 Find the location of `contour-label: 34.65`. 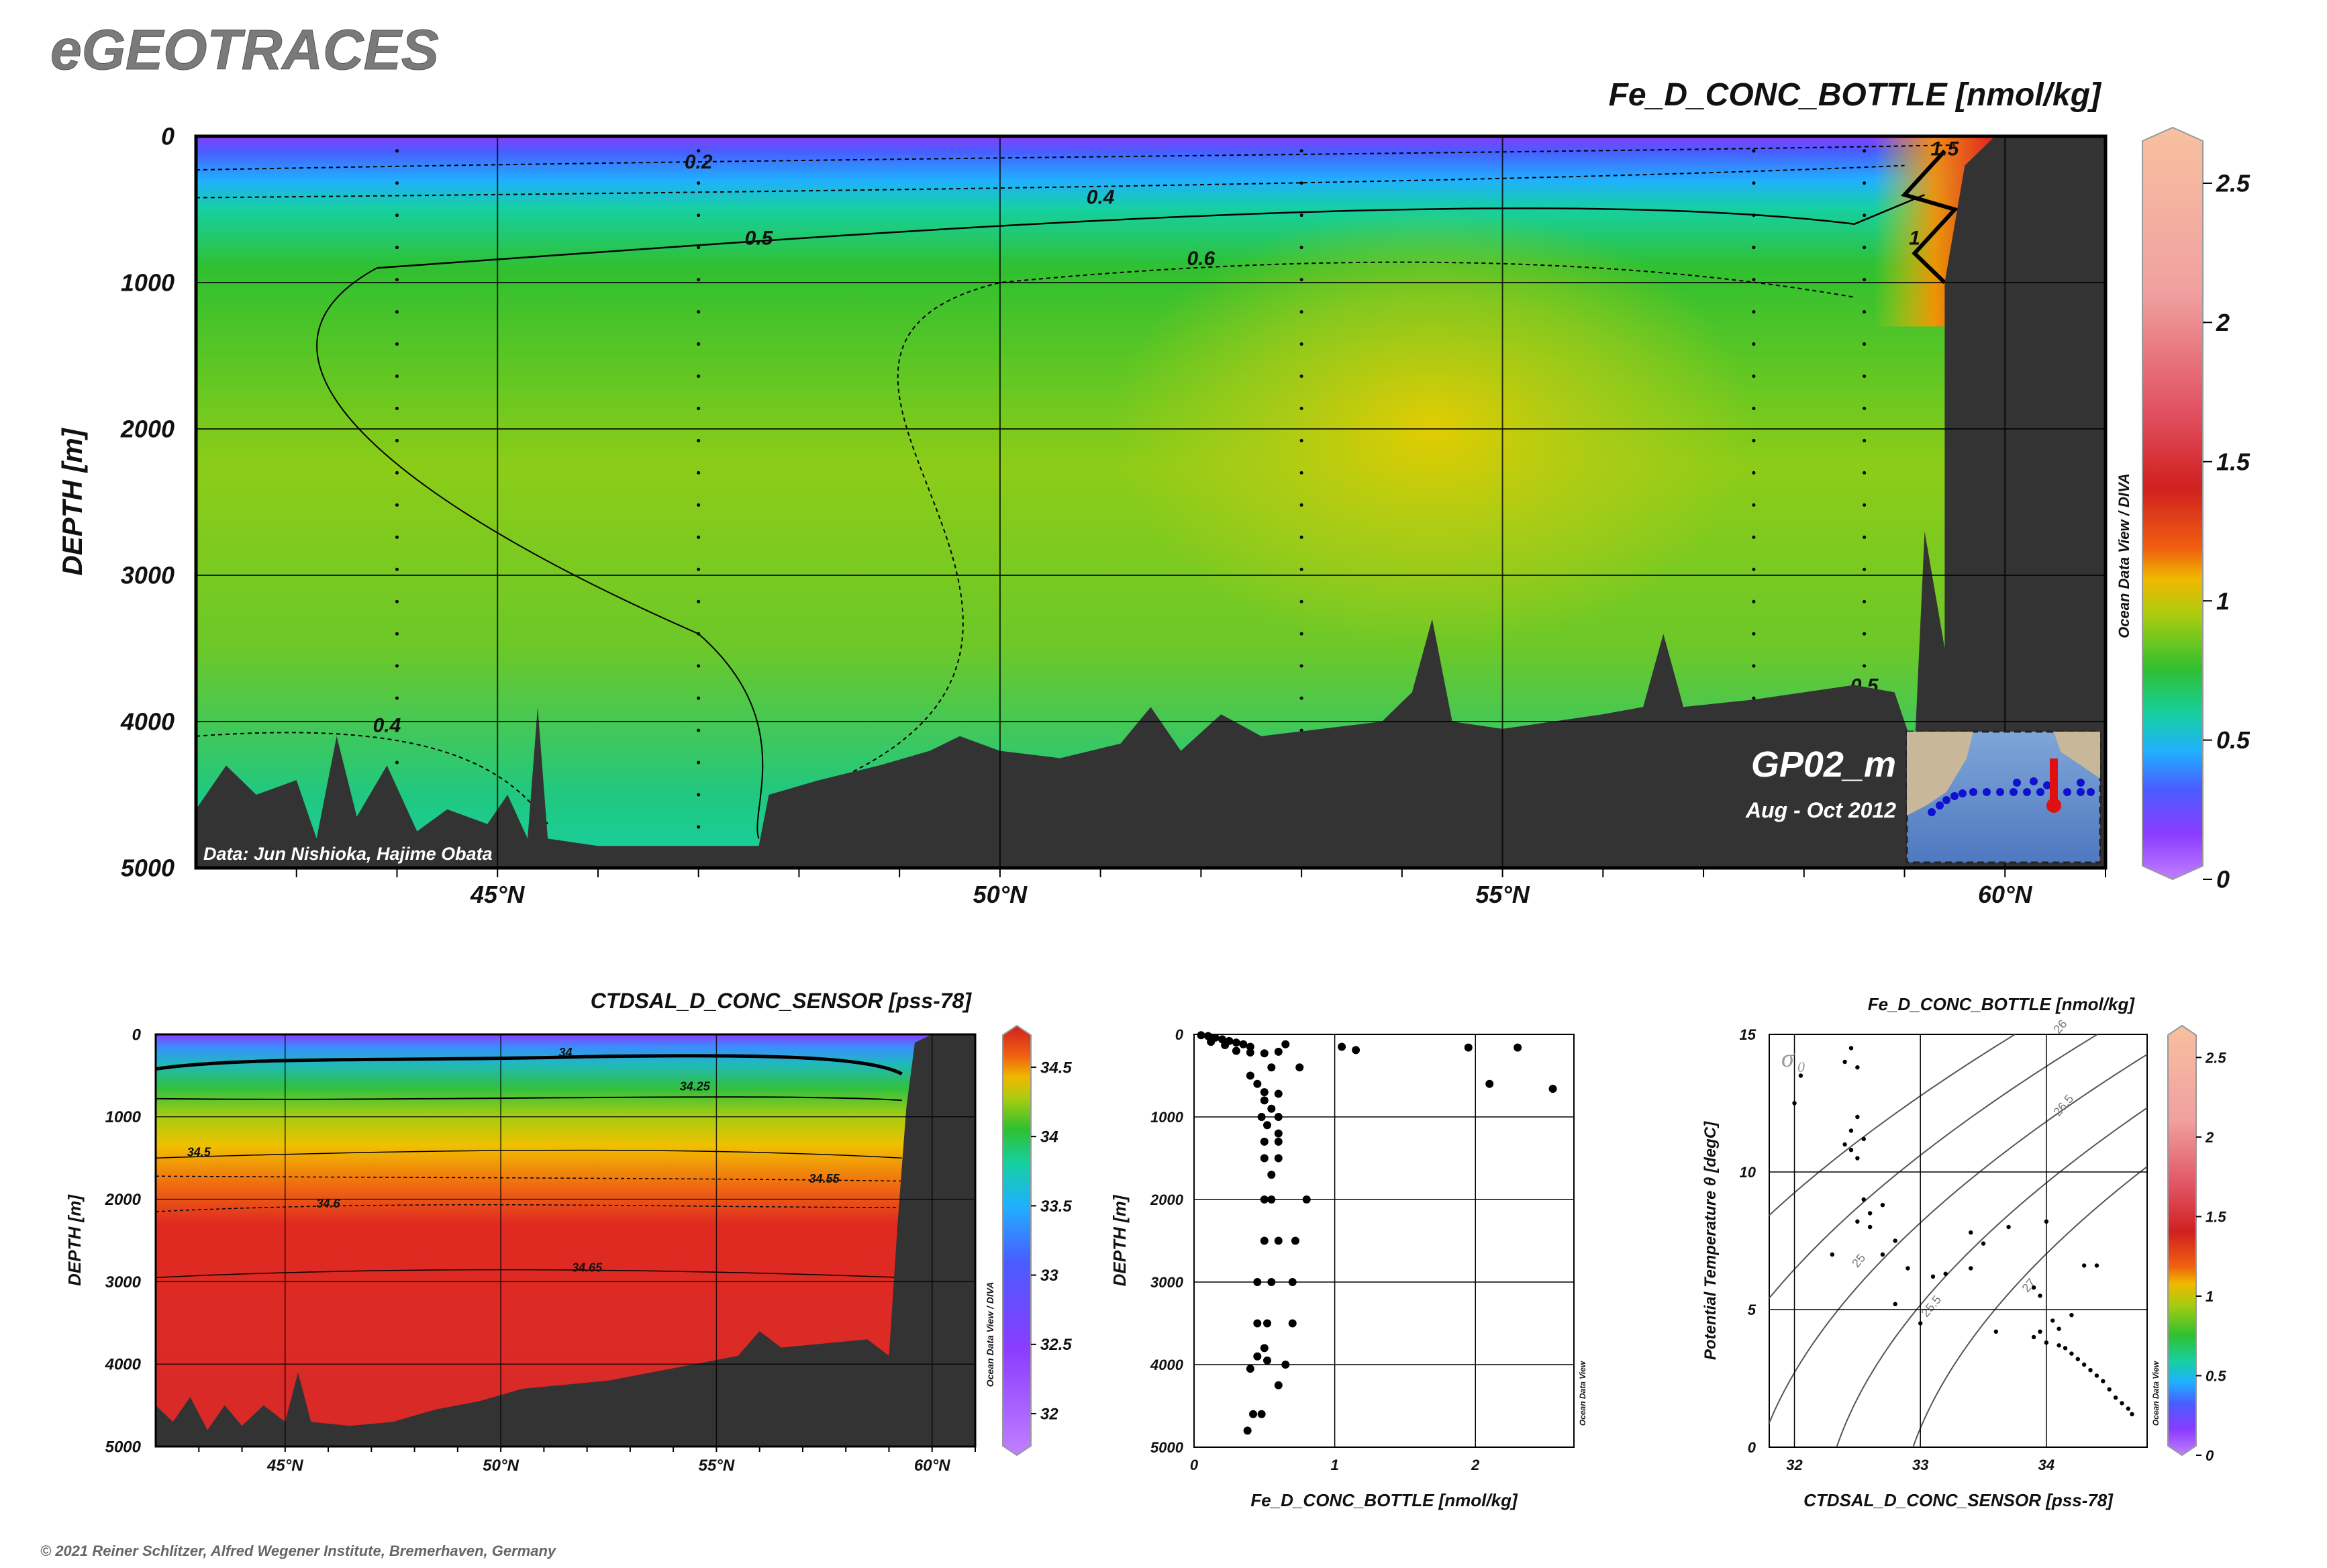

contour-label: 34.65 is located at coordinates (587, 1268).